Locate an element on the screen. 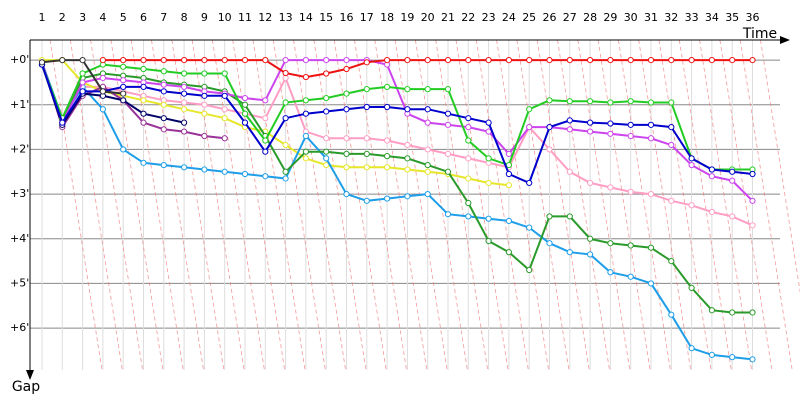 The image size is (800, 400). y-tick-label: +6' is located at coordinates (19, 327).